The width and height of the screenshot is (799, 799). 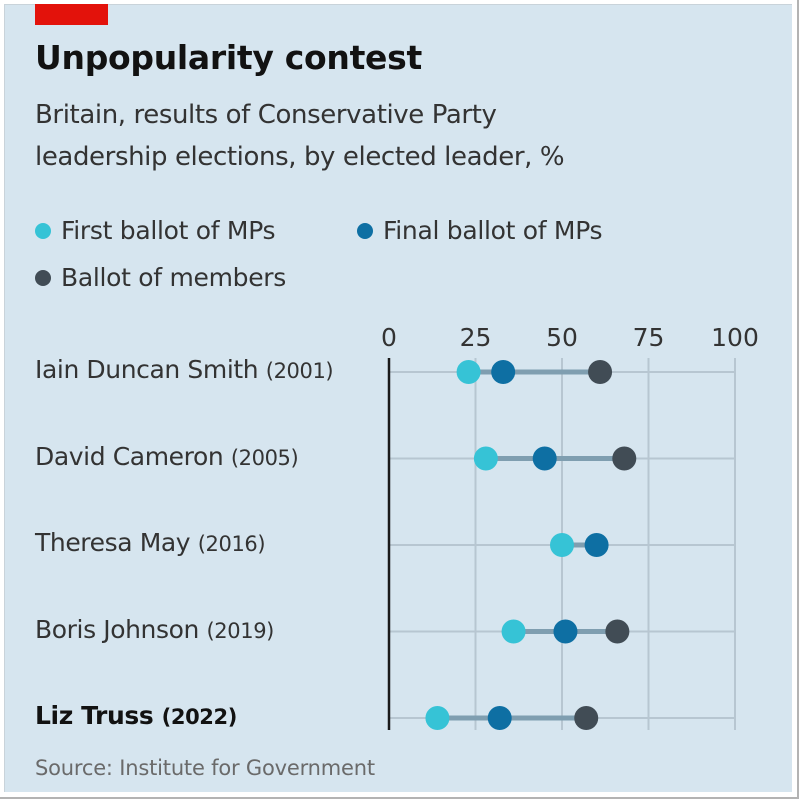 What do you see at coordinates (43, 277) in the screenshot?
I see `legend-dot-members-ballot-icon` at bounding box center [43, 277].